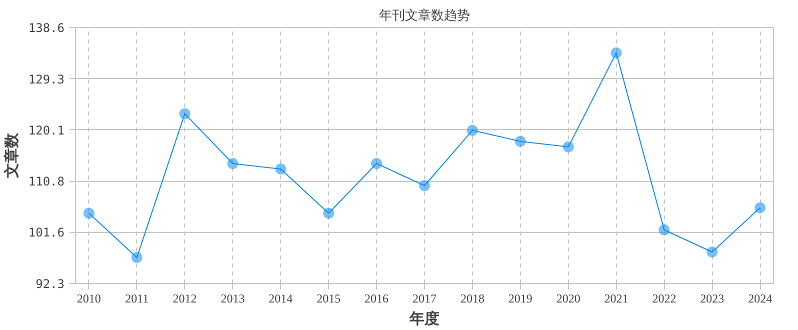 Image resolution: width=798 pixels, height=330 pixels. Describe the element at coordinates (46, 233) in the screenshot. I see `y-tick-label: 101.6` at that location.